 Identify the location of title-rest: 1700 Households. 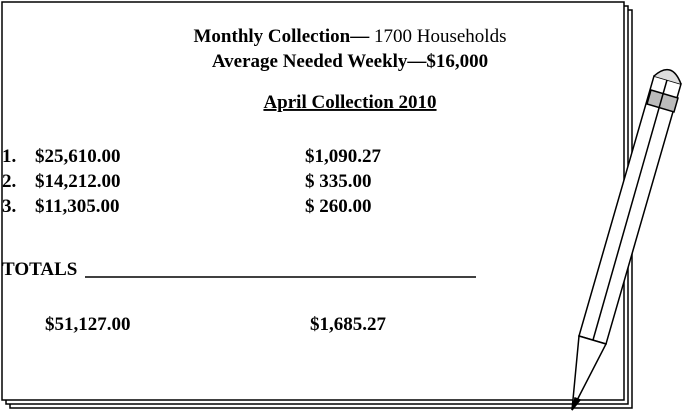
(437, 36).